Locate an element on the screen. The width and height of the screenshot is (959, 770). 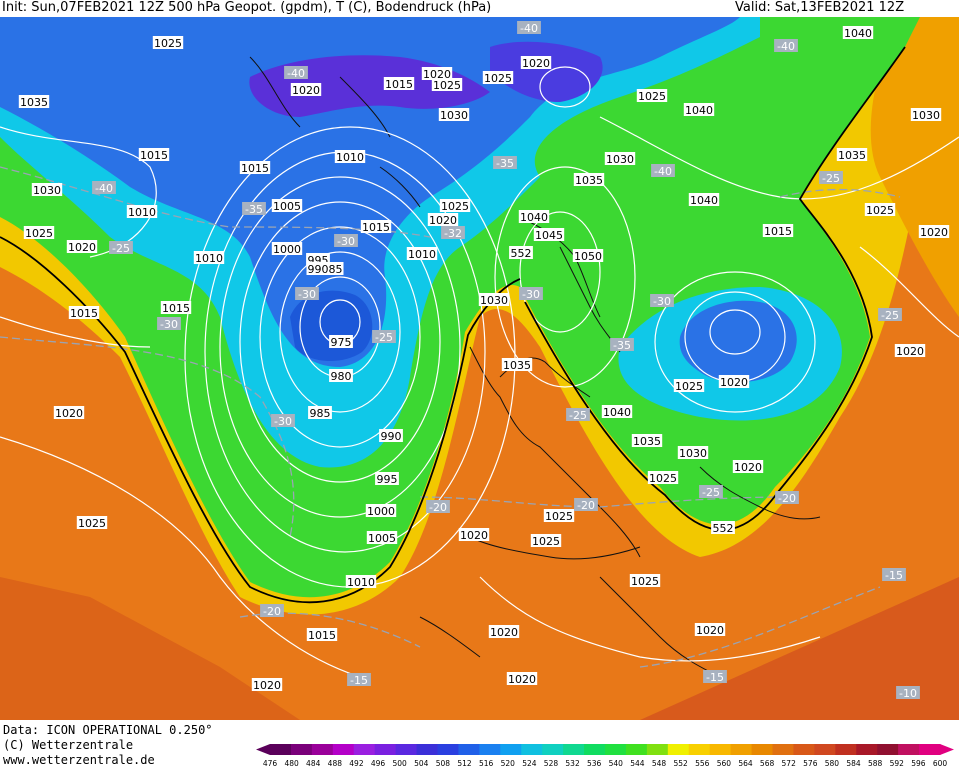
pressure-label-text: 1000 is located at coordinates (287, 249).